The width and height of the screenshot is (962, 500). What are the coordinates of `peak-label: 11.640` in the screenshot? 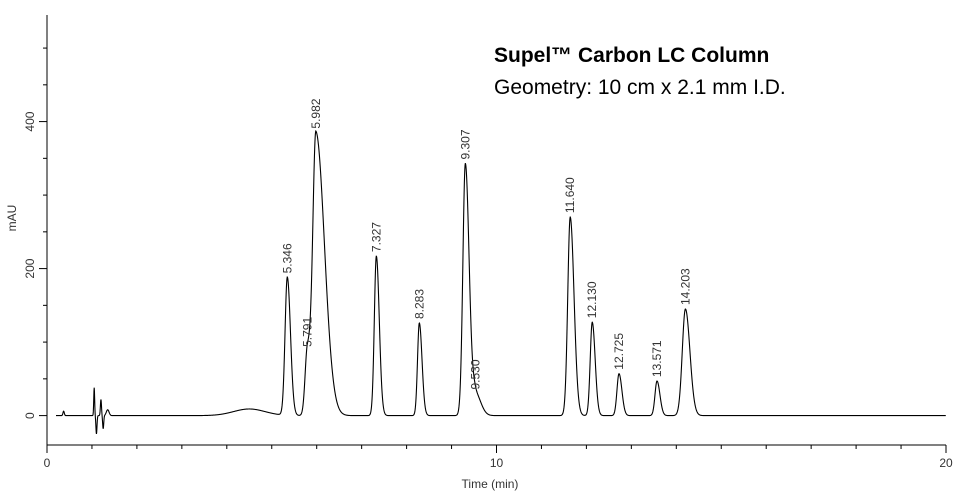 It's located at (570, 195).